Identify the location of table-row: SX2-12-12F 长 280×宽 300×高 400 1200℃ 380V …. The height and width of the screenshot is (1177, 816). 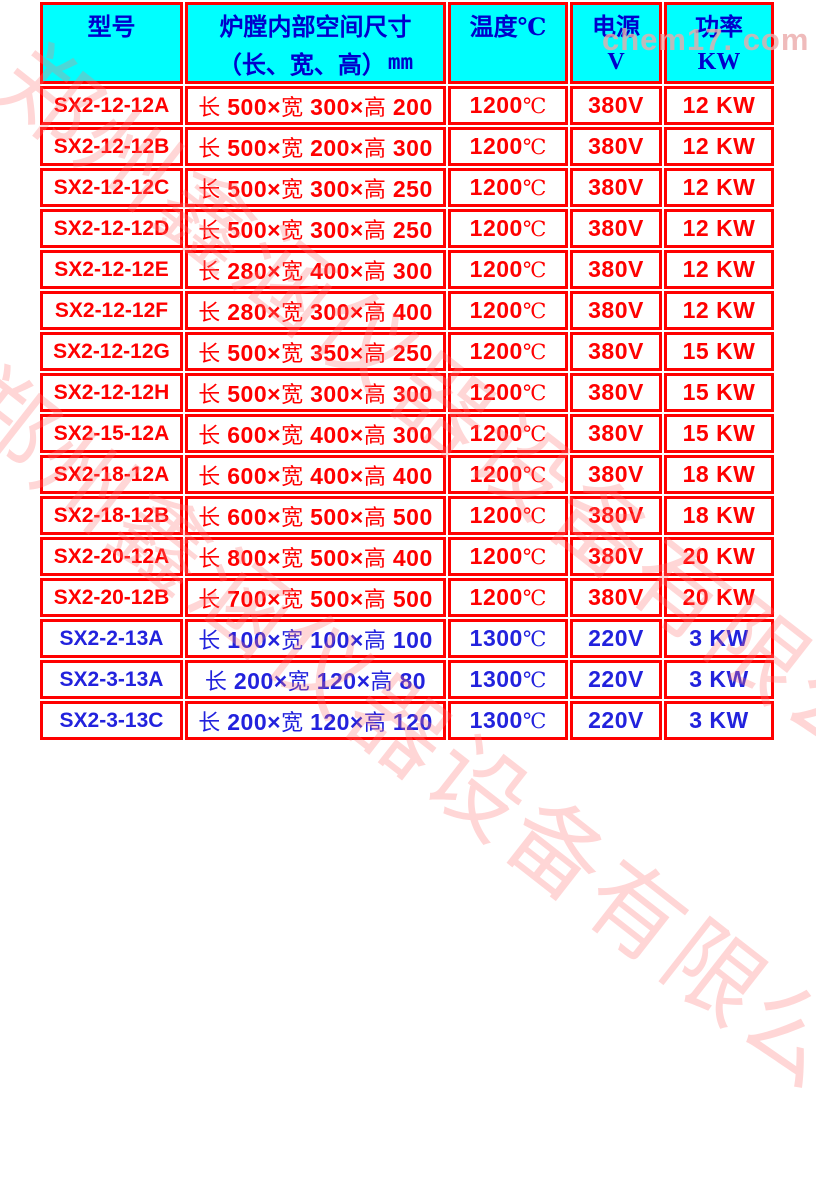
(407, 310).